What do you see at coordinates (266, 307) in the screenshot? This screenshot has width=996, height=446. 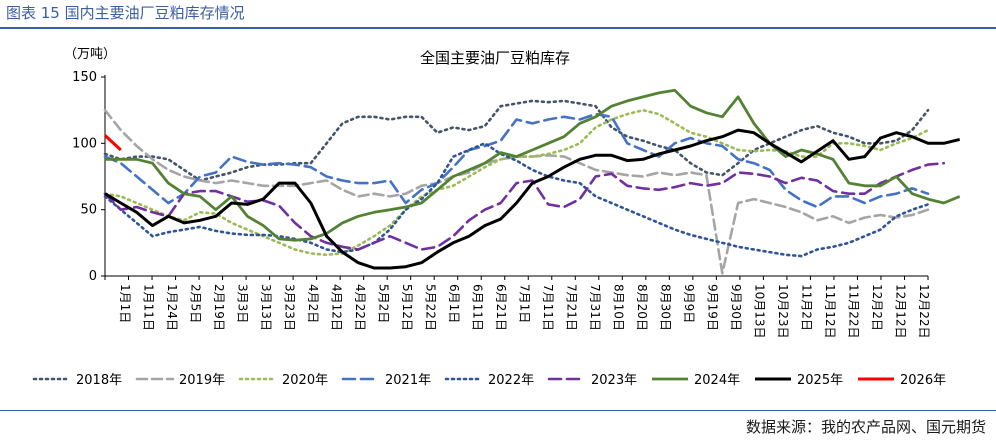 I see `x-tick-label: 3月13日` at bounding box center [266, 307].